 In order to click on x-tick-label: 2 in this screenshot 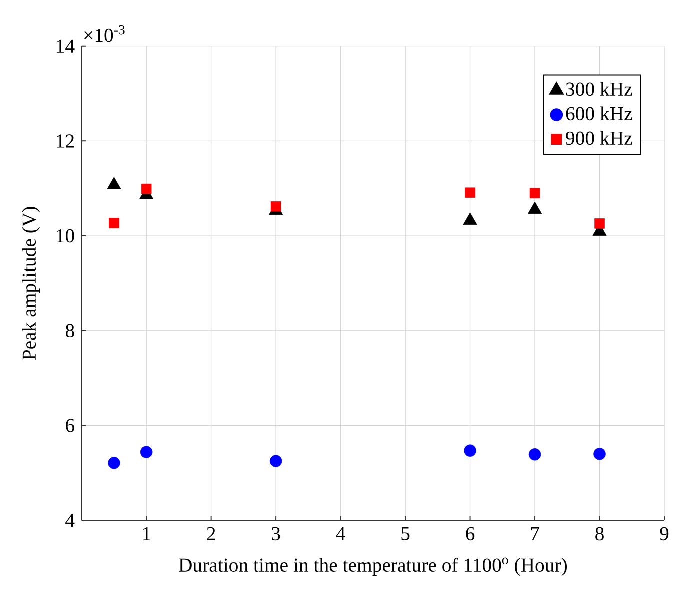, I will do `click(211, 533)`.